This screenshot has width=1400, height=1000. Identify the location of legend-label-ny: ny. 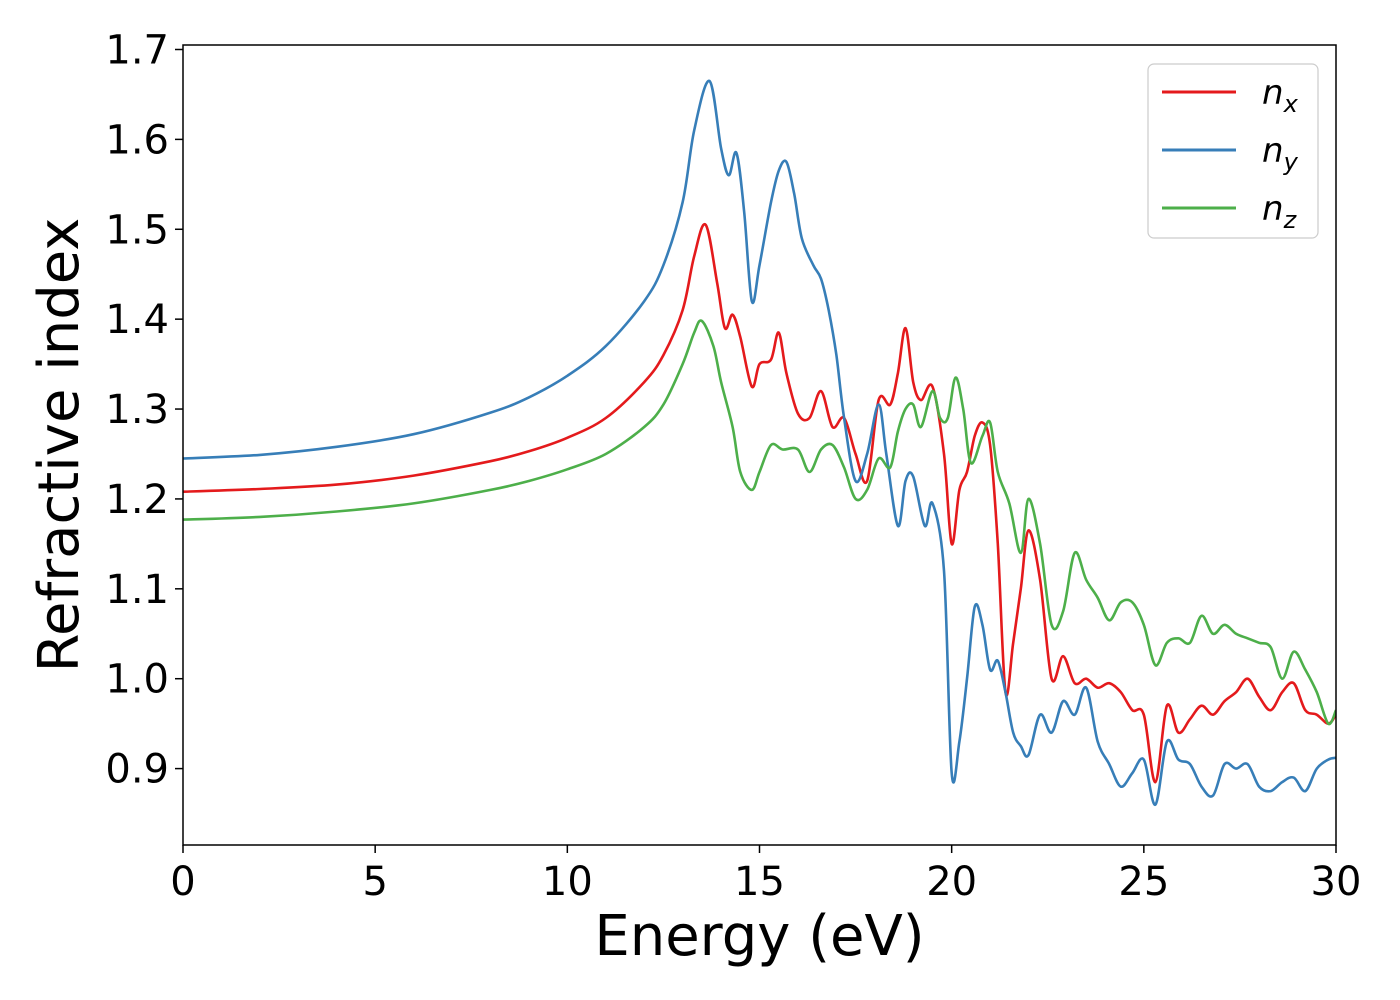
(1280, 153).